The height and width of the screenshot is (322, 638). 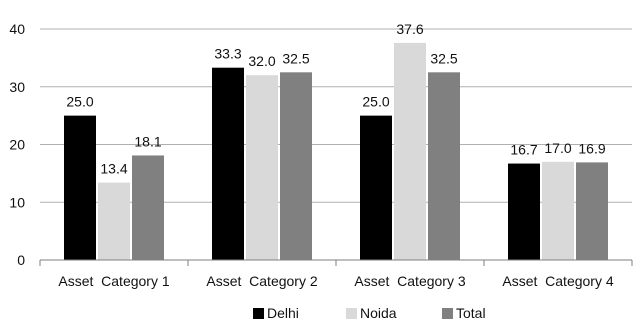 I want to click on data-label: 37.6, so click(x=409, y=29).